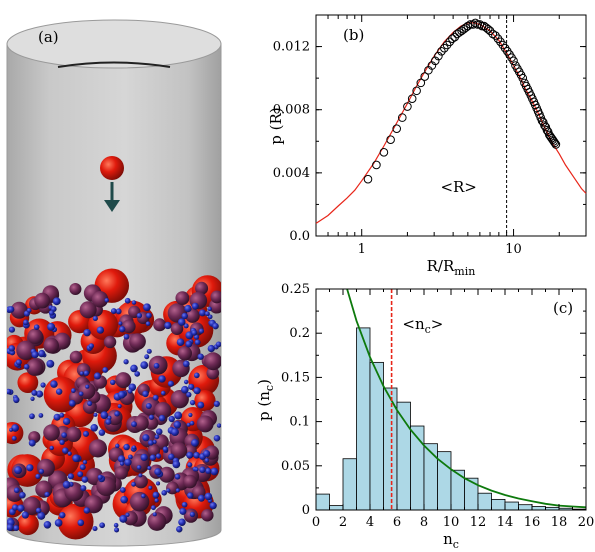 The width and height of the screenshot is (595, 552). What do you see at coordinates (532, 522) in the screenshot?
I see `panel-c-xtick-label: 16` at bounding box center [532, 522].